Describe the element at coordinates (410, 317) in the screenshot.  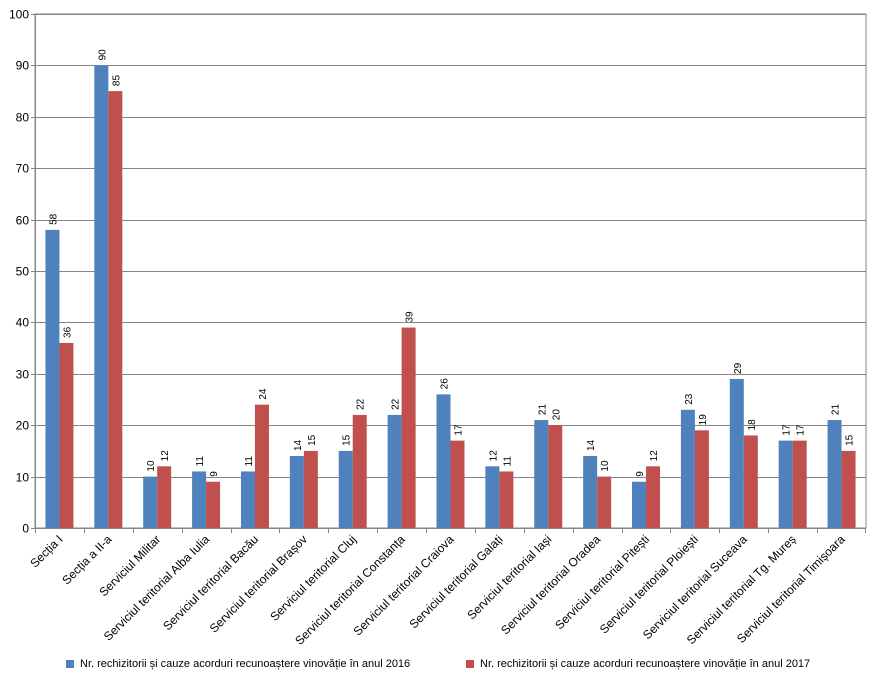
I see `data-label: 39` at that location.